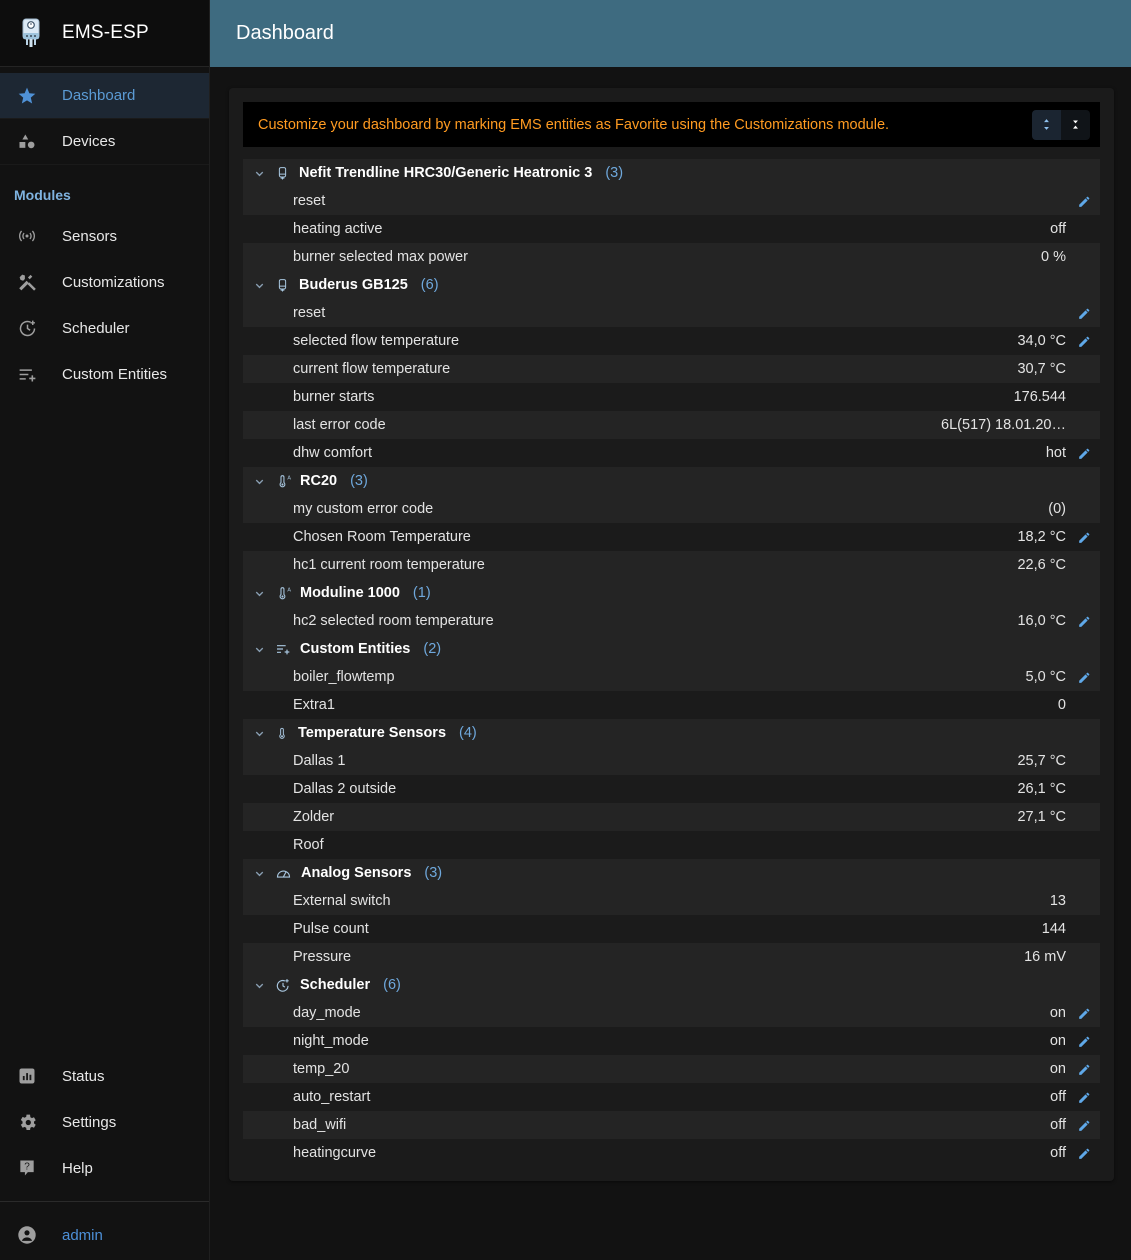 The height and width of the screenshot is (1260, 1131). I want to click on table-row: Dallas 1 25,7 °C, so click(671, 761).